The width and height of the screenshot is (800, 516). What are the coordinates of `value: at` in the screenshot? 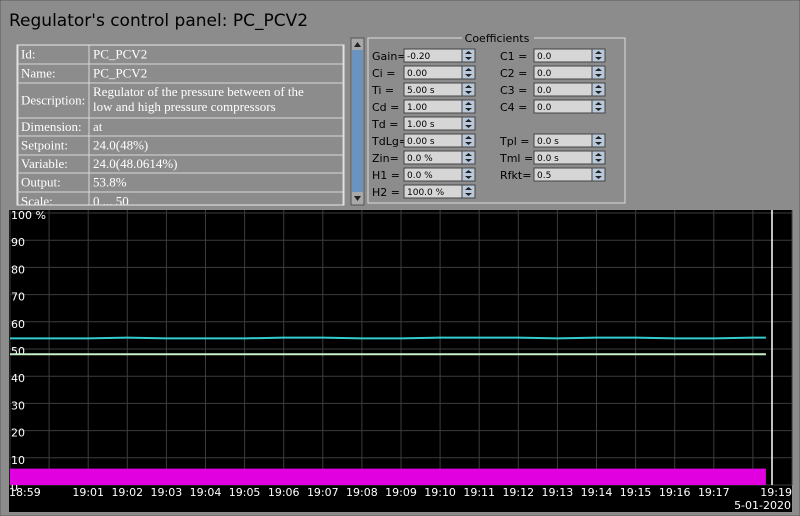 It's located at (98, 126).